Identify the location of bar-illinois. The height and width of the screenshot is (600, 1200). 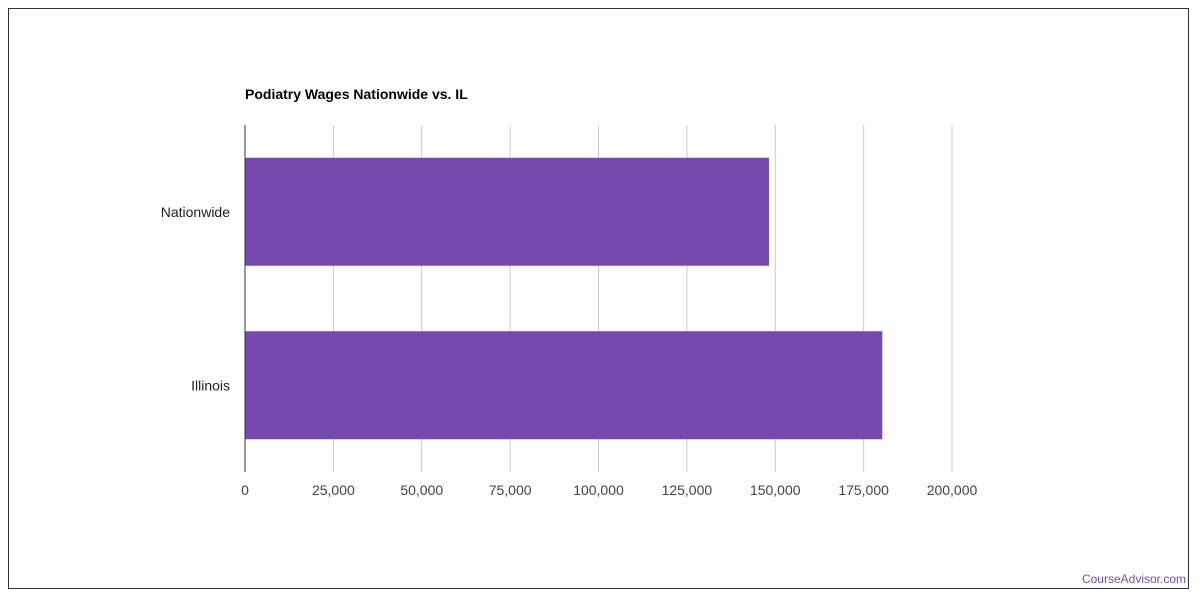
(564, 385).